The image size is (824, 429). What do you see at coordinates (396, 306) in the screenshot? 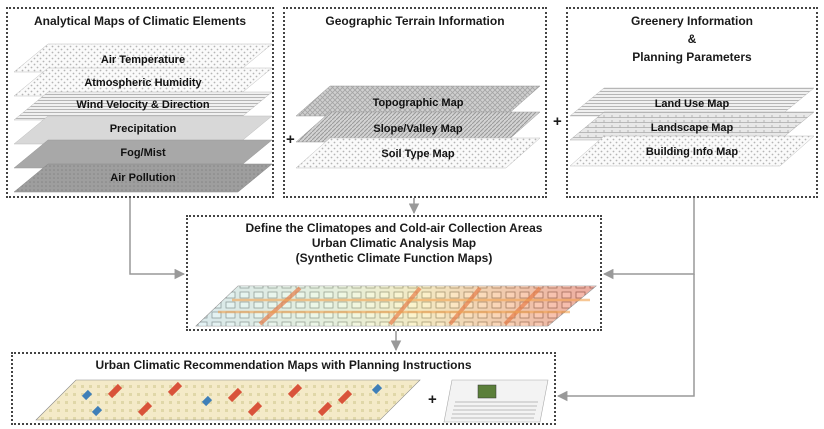
I see `urban-climatic-analysis-map` at bounding box center [396, 306].